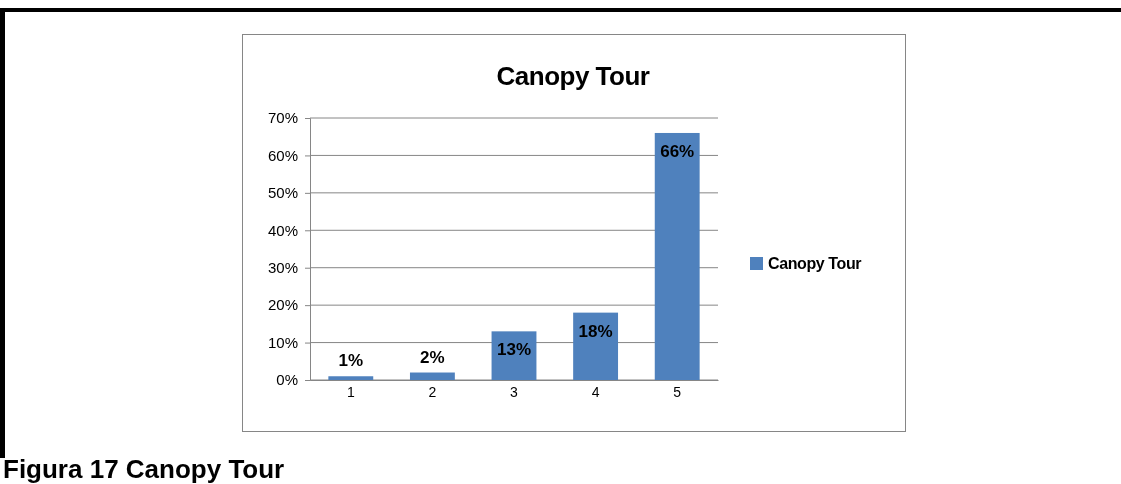 This screenshot has width=1121, height=484. What do you see at coordinates (287, 380) in the screenshot?
I see `y-tick-label: 0%` at bounding box center [287, 380].